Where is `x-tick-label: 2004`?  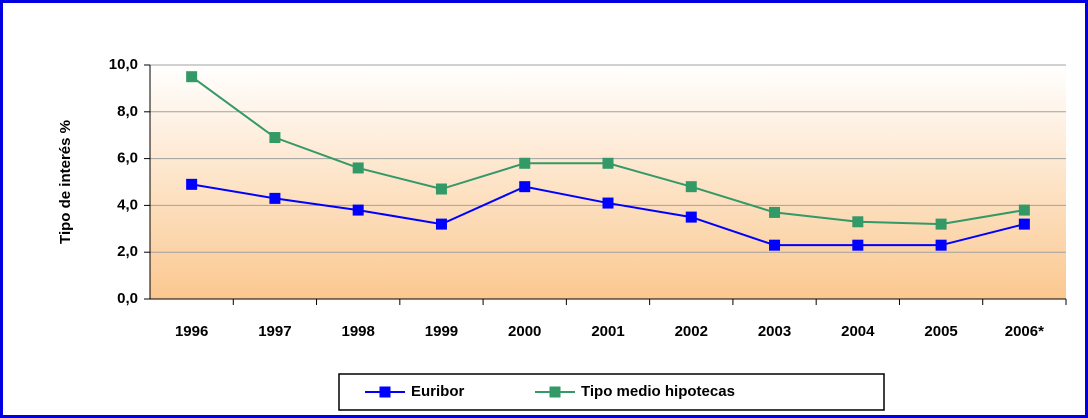
x-tick-label: 2004 is located at coordinates (858, 331).